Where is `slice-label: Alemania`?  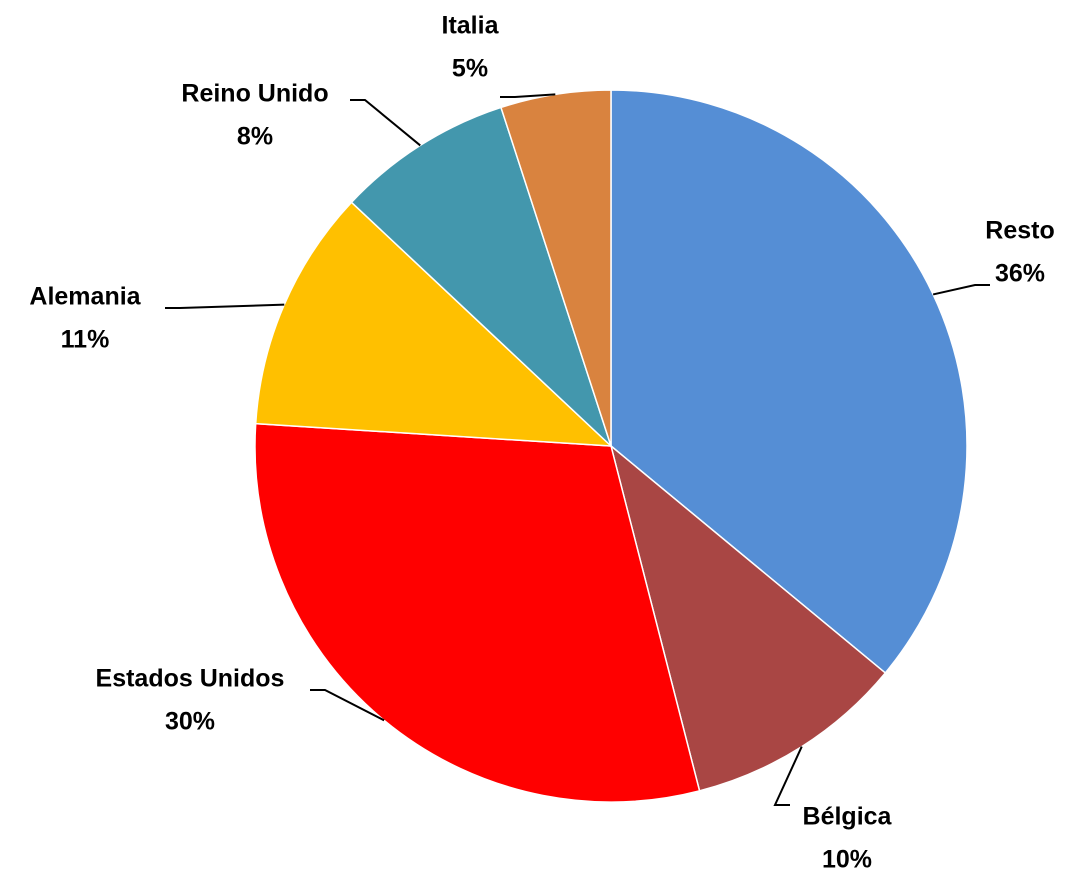
slice-label: Alemania is located at coordinates (85, 297).